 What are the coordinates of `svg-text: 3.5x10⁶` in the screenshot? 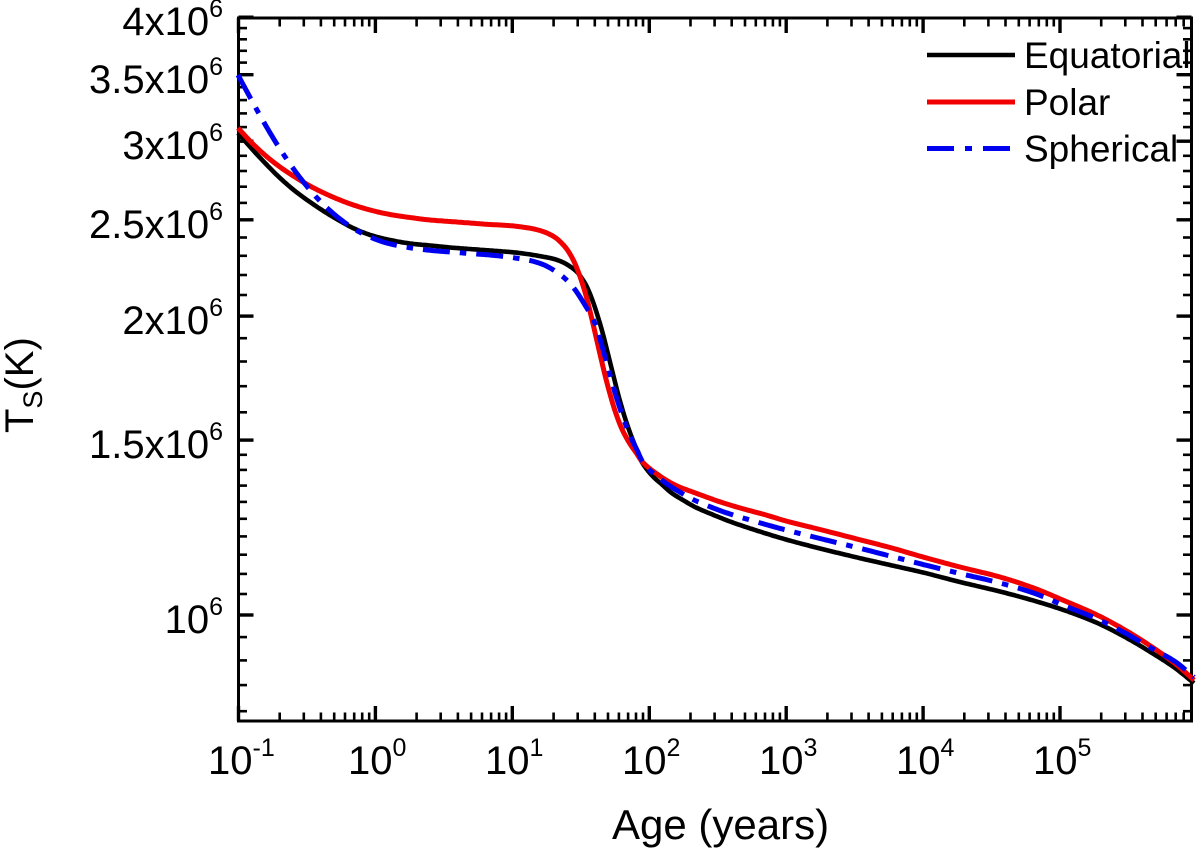 It's located at (156, 77).